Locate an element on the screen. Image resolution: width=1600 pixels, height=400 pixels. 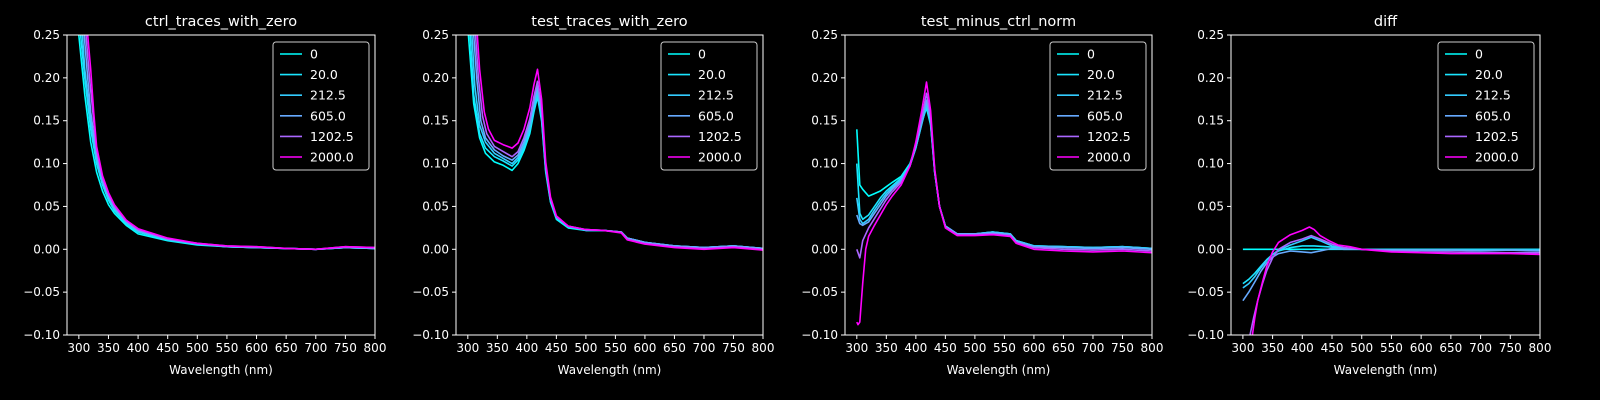
series-line-605.0 is located at coordinates (1391, 274).